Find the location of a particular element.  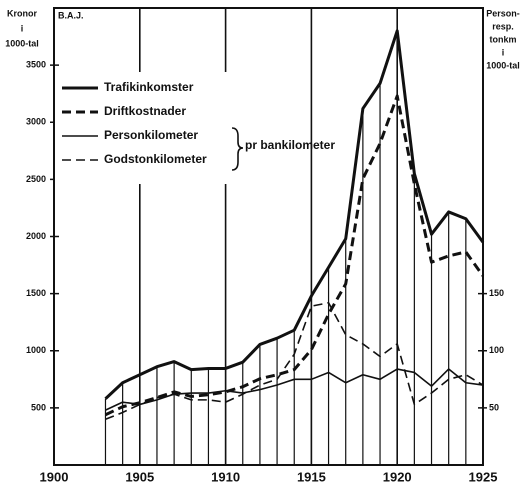

y2-tick-label: 100 is located at coordinates (496, 350).